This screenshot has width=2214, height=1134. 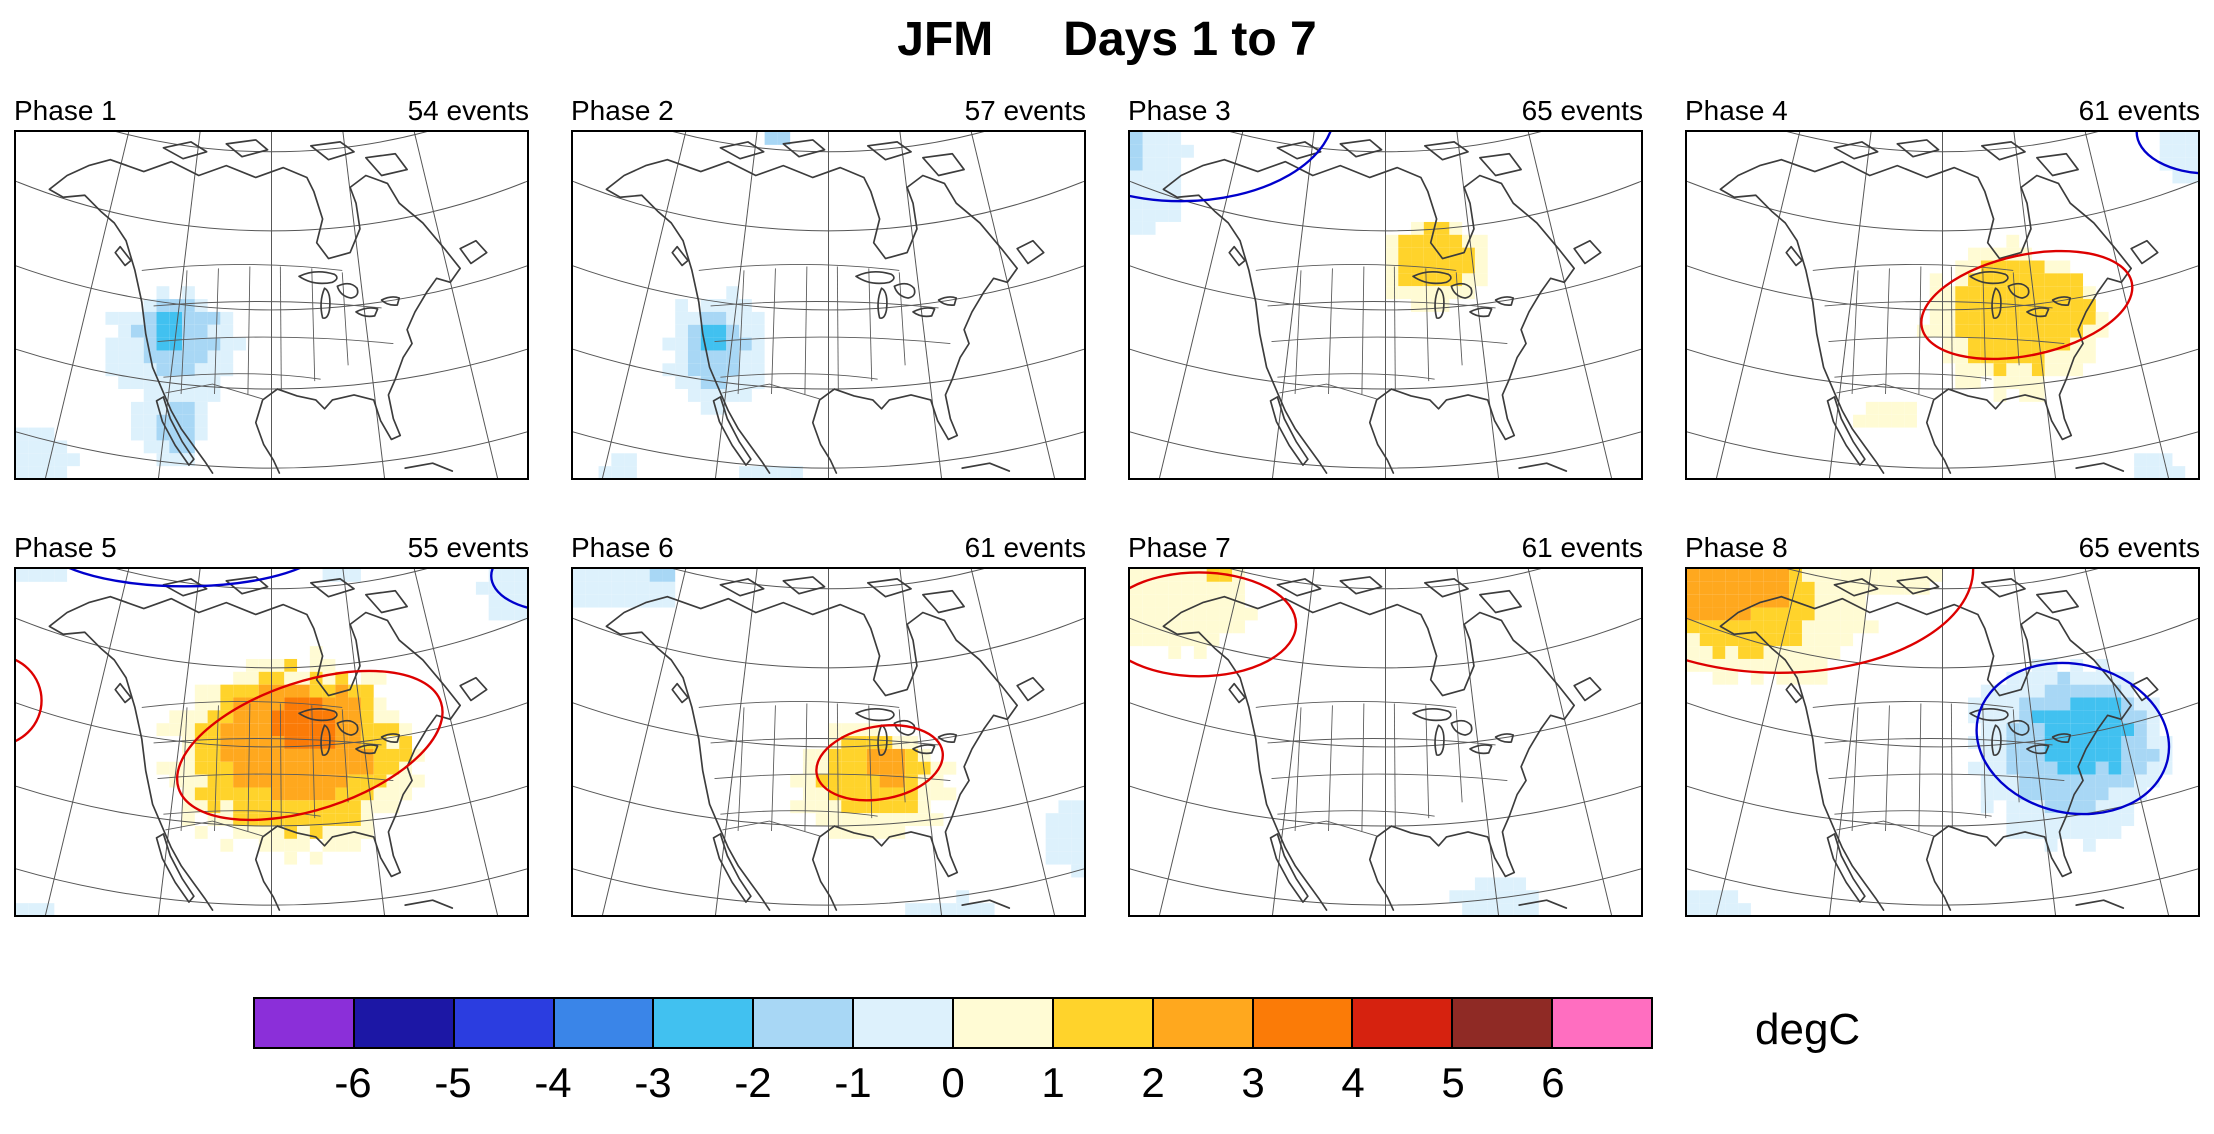 I want to click on panel-header: Phase 2 57 events, so click(x=828, y=110).